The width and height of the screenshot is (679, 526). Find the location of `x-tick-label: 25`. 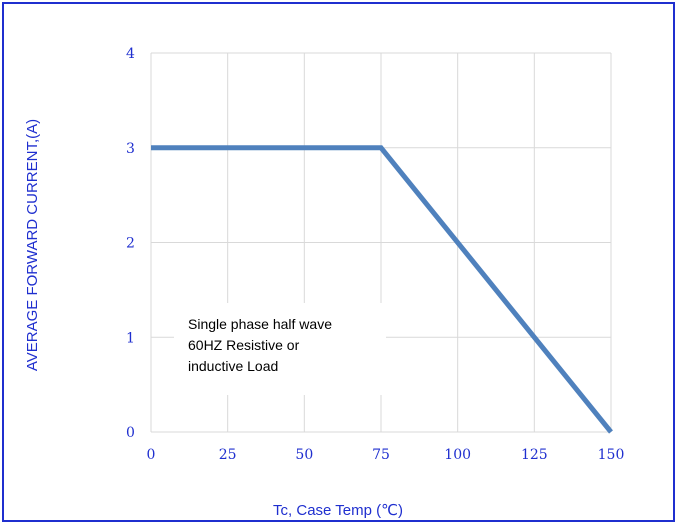

x-tick-label: 25 is located at coordinates (228, 455).